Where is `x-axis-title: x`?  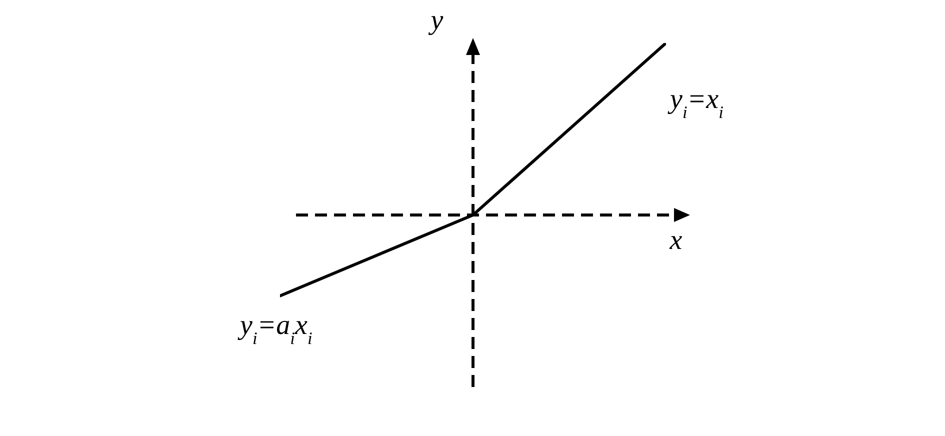
x-axis-title: x is located at coordinates (675, 240).